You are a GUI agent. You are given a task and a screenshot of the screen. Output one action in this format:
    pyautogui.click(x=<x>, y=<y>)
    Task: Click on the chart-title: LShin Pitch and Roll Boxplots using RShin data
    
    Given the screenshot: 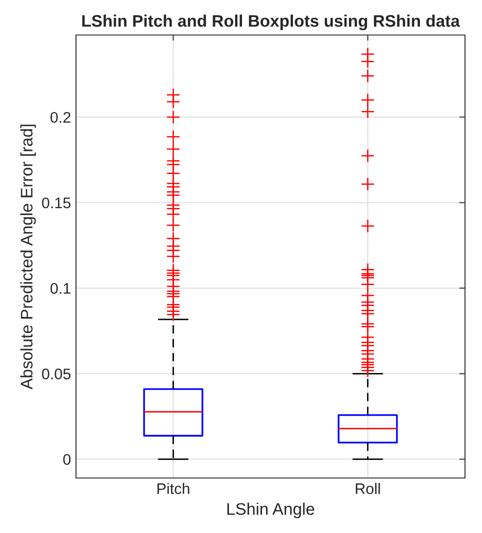 What is the action you would take?
    pyautogui.click(x=271, y=22)
    